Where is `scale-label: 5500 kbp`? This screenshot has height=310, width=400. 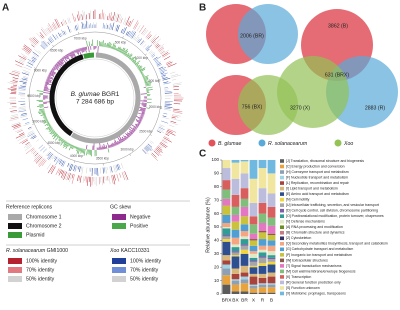
scale-label: 5500 kbp is located at coordinates (33, 96).